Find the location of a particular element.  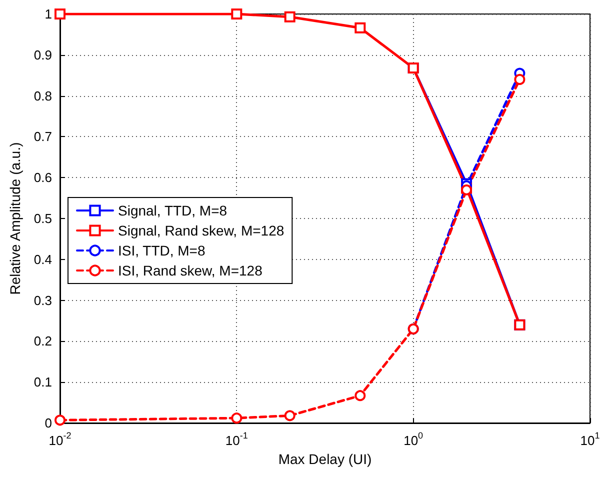

y-tick-label: 0.1 is located at coordinates (43, 382).